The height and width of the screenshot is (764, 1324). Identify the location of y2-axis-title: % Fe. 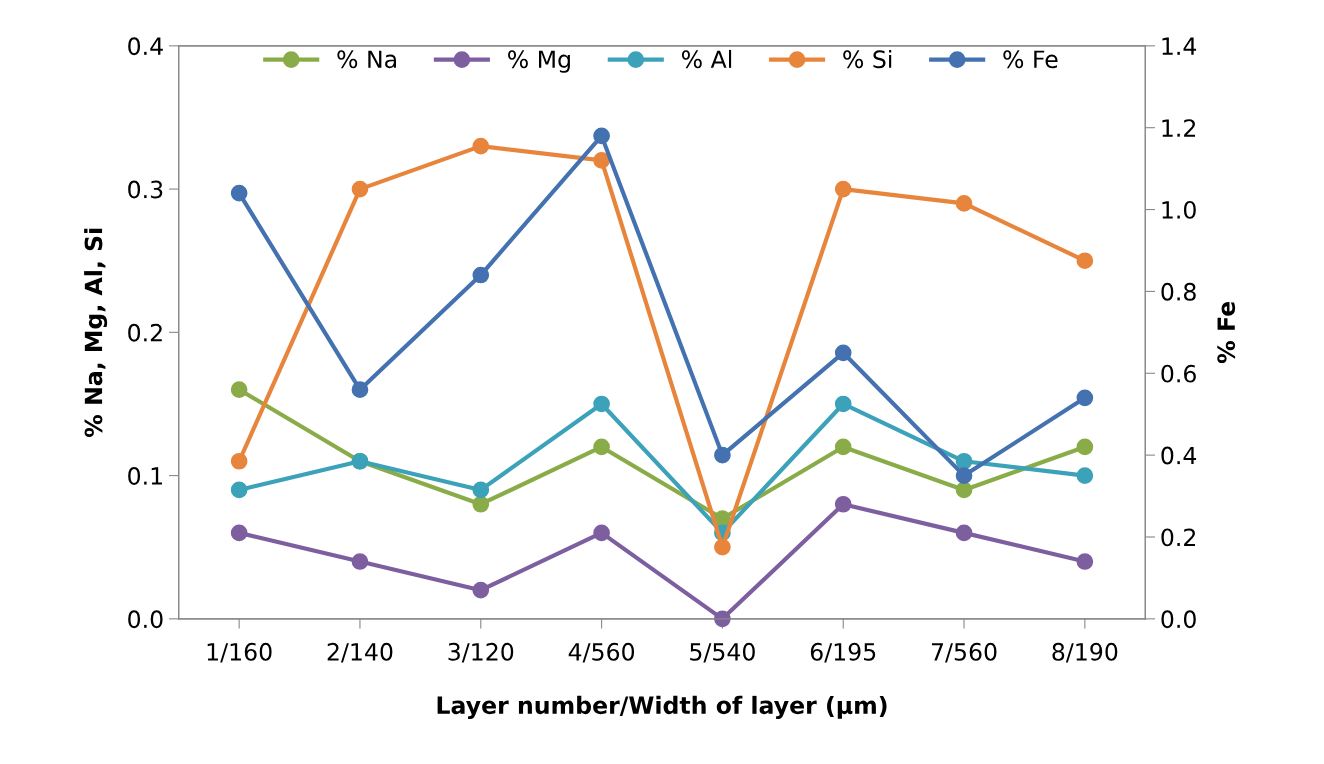
(1226, 332).